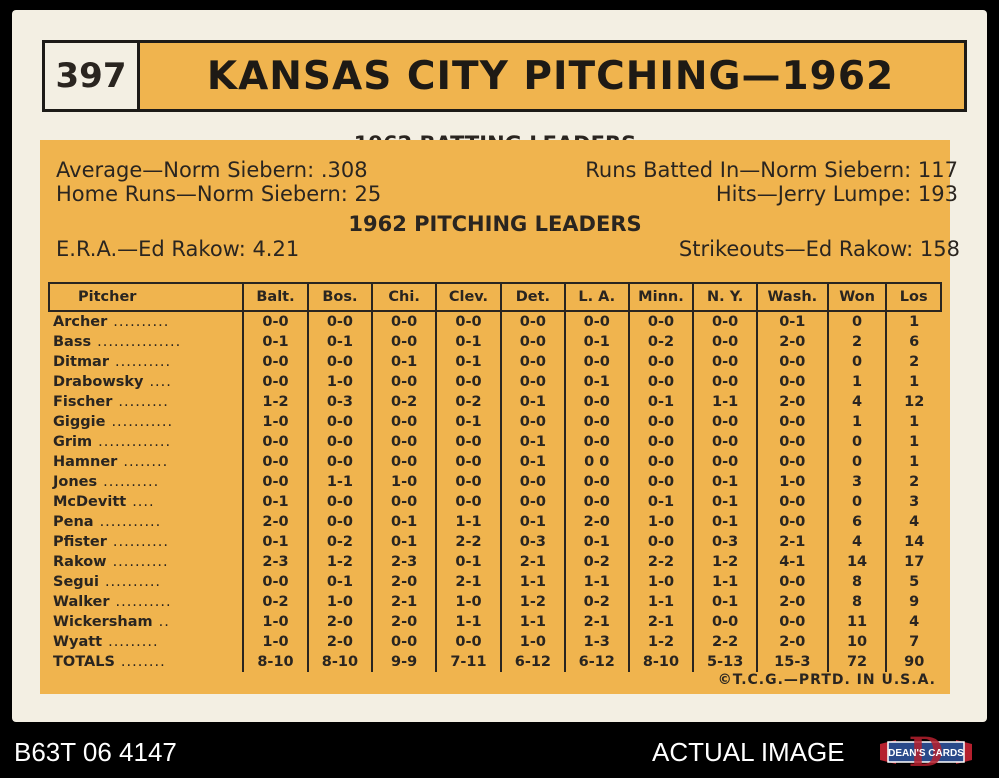  Describe the element at coordinates (164, 622) in the screenshot. I see `leader-dots: ..` at that location.